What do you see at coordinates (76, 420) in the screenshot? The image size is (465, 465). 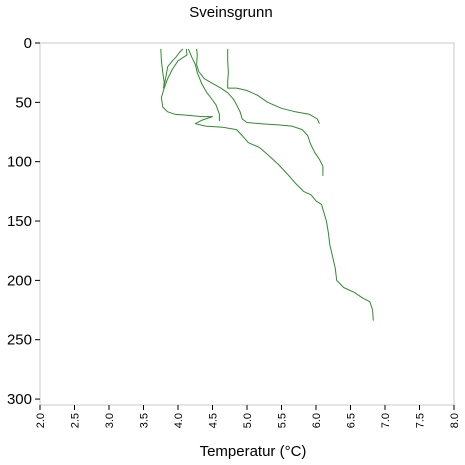 I see `x-tick-label: 2.5` at bounding box center [76, 420].